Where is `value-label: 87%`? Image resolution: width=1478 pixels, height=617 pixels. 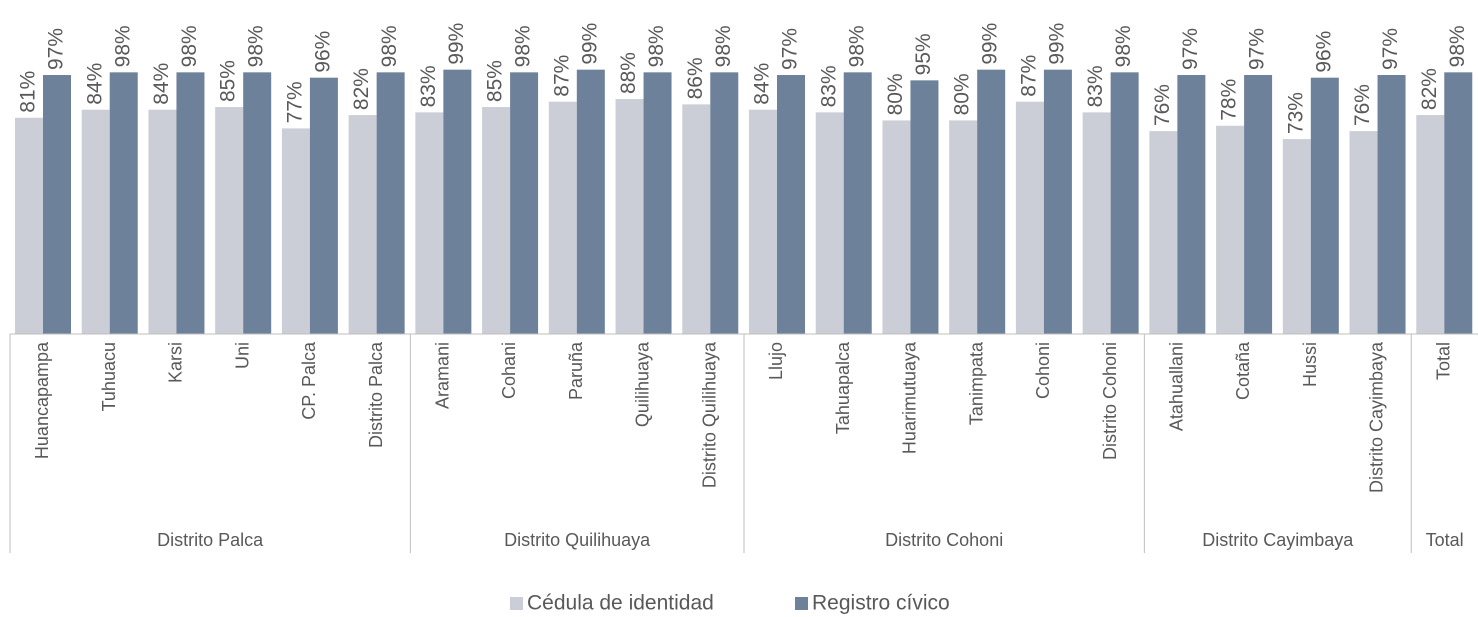 value-label: 87% is located at coordinates (561, 76).